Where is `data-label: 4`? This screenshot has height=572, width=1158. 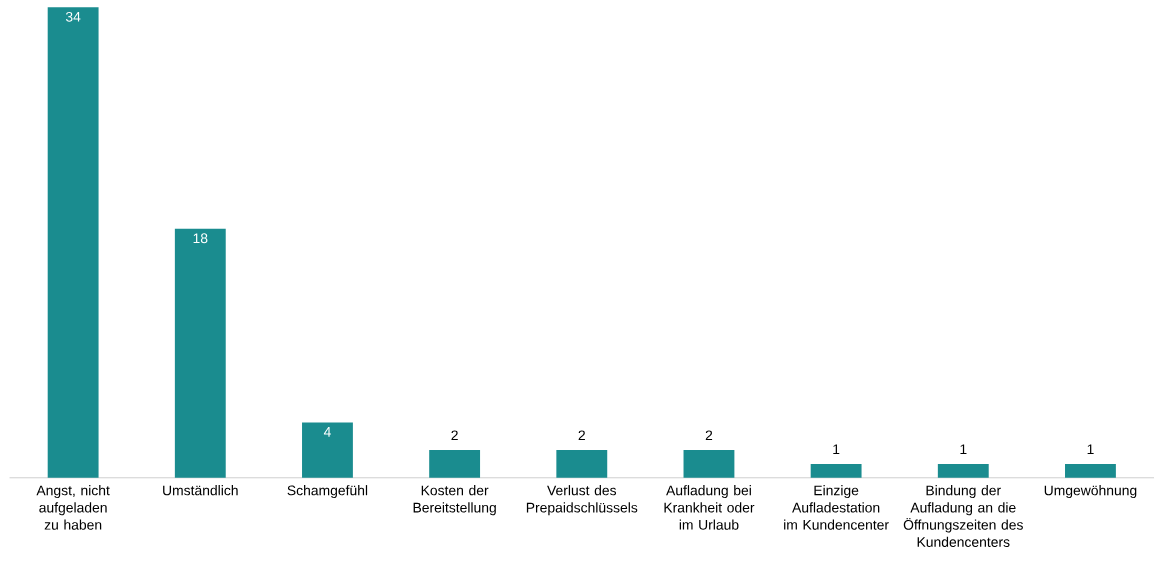
data-label: 4 is located at coordinates (327, 432).